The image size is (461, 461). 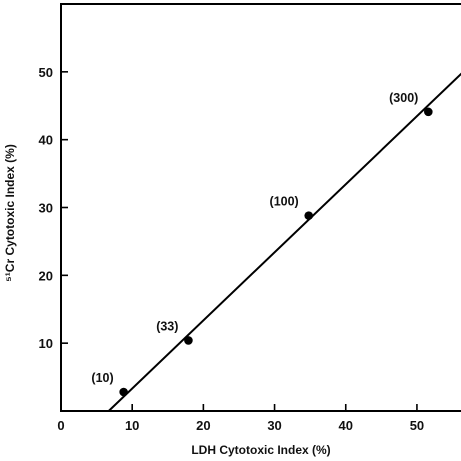 I want to click on x-tick-label: 20, so click(x=203, y=425).